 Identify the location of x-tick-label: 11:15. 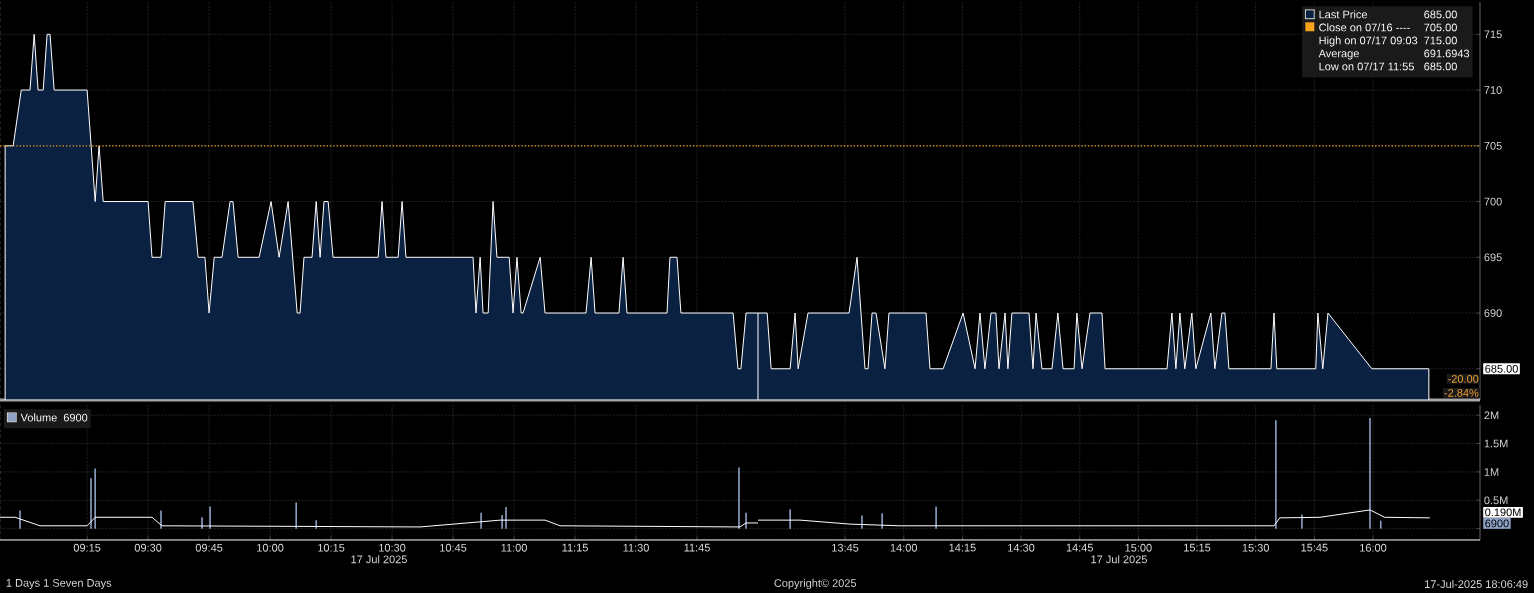
(575, 547).